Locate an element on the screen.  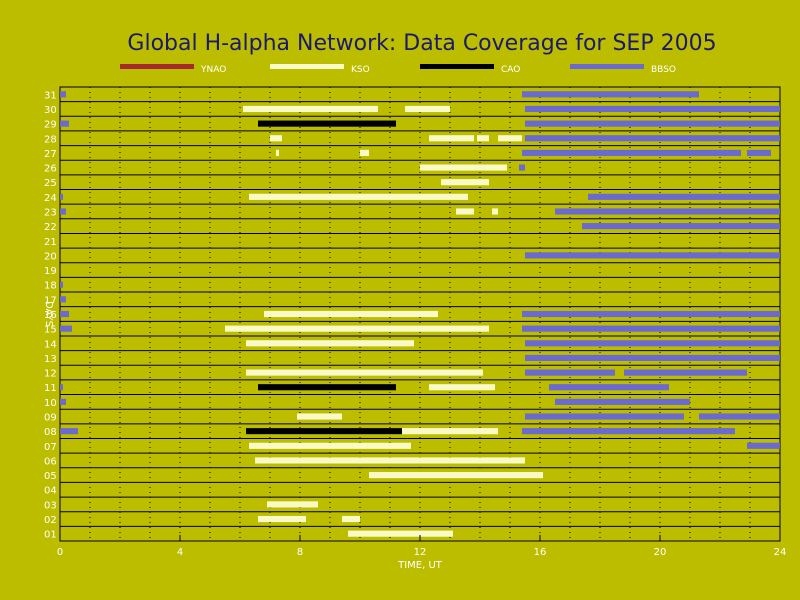
y-tick-label: 01 is located at coordinates (50, 535).